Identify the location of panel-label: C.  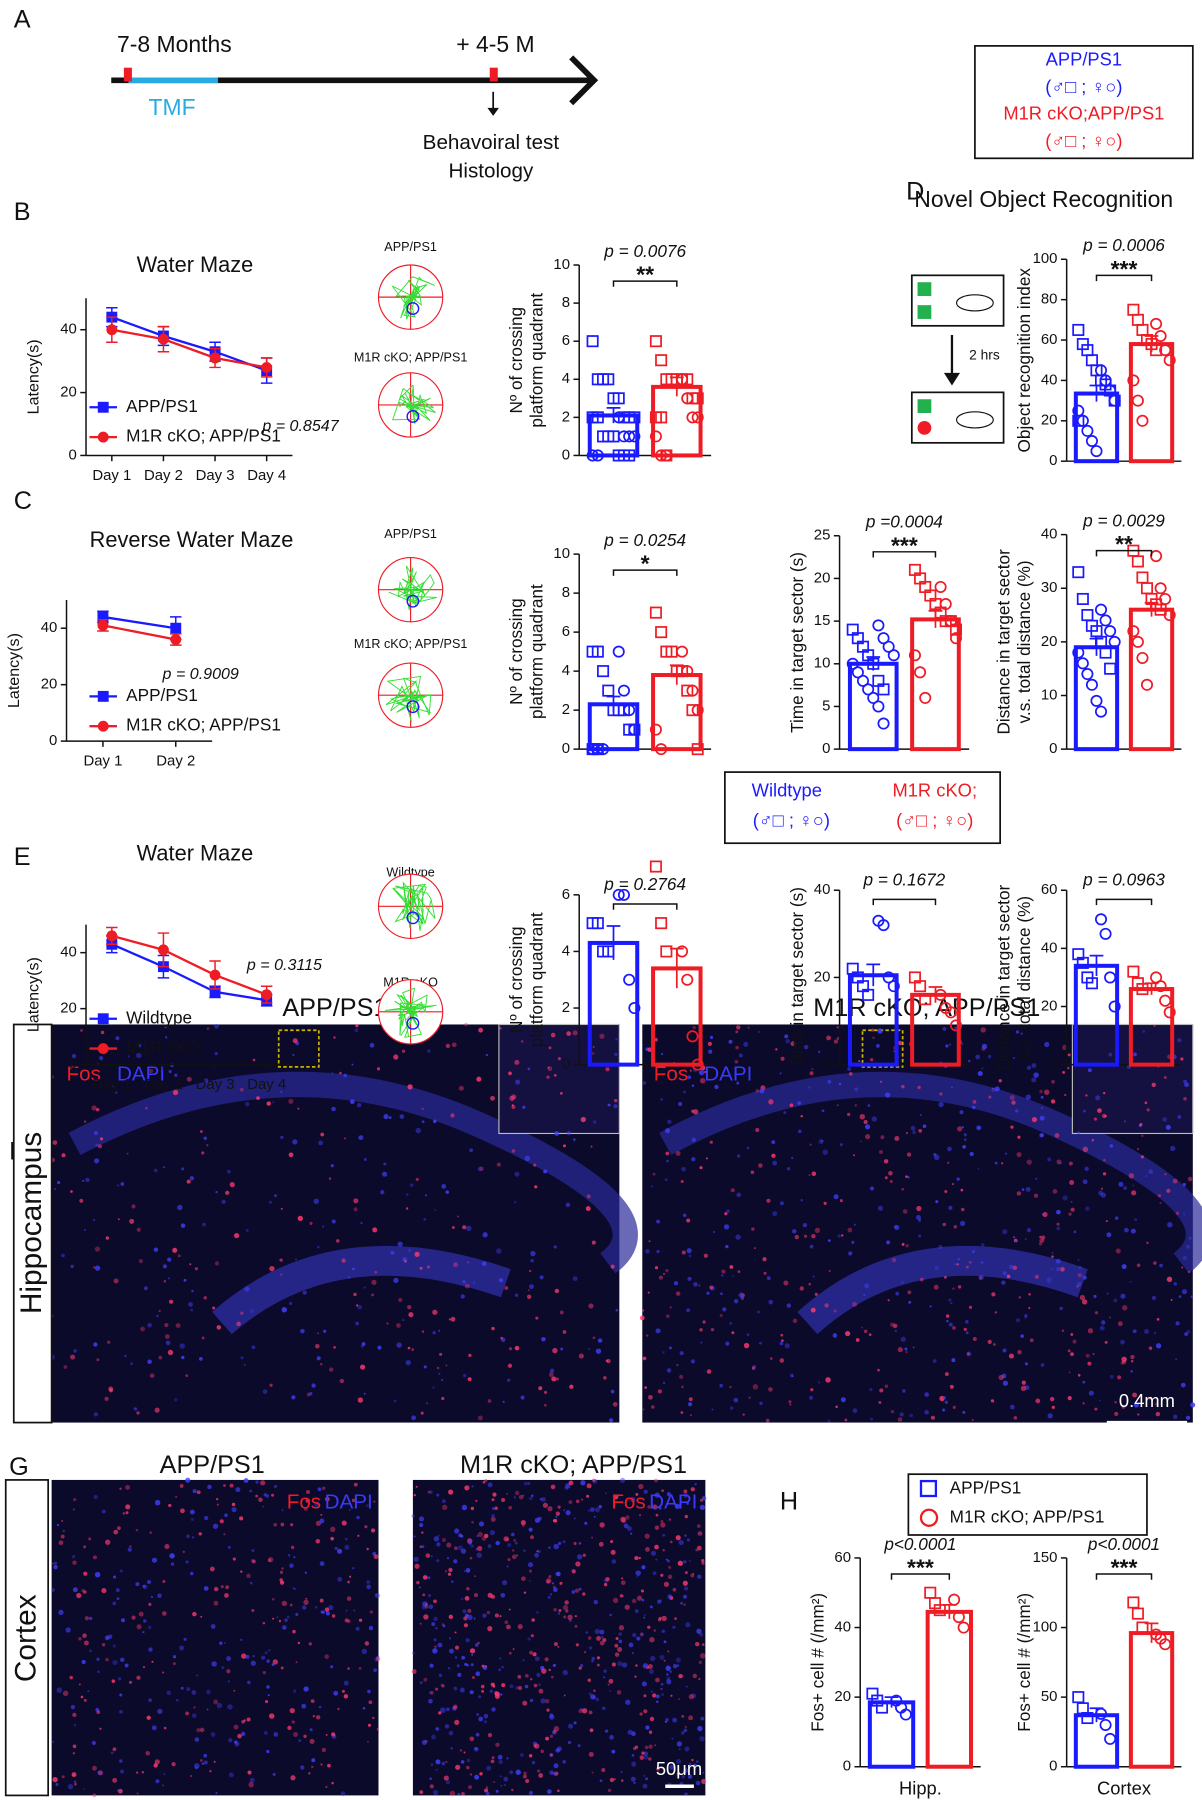
(23, 501).